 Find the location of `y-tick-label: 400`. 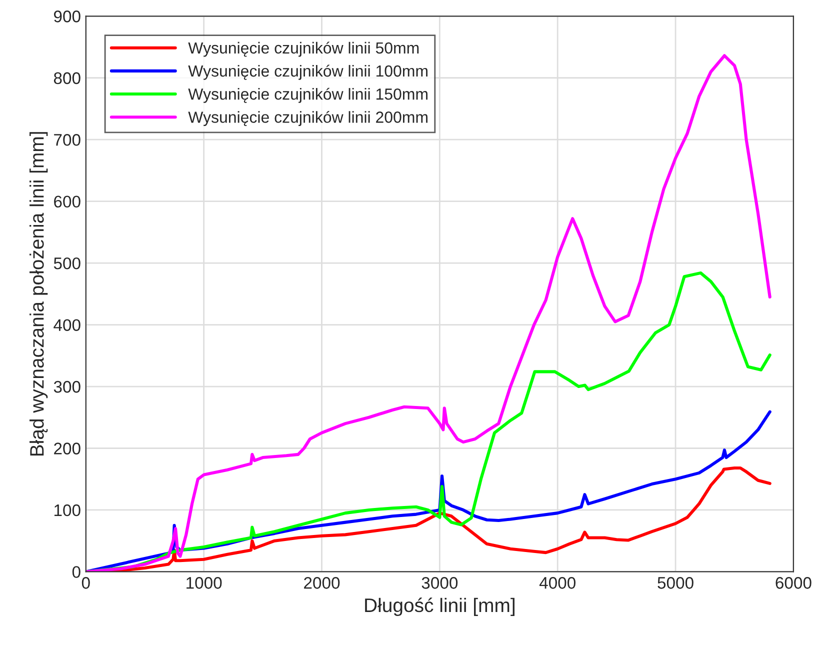

y-tick-label: 400 is located at coordinates (67, 325).